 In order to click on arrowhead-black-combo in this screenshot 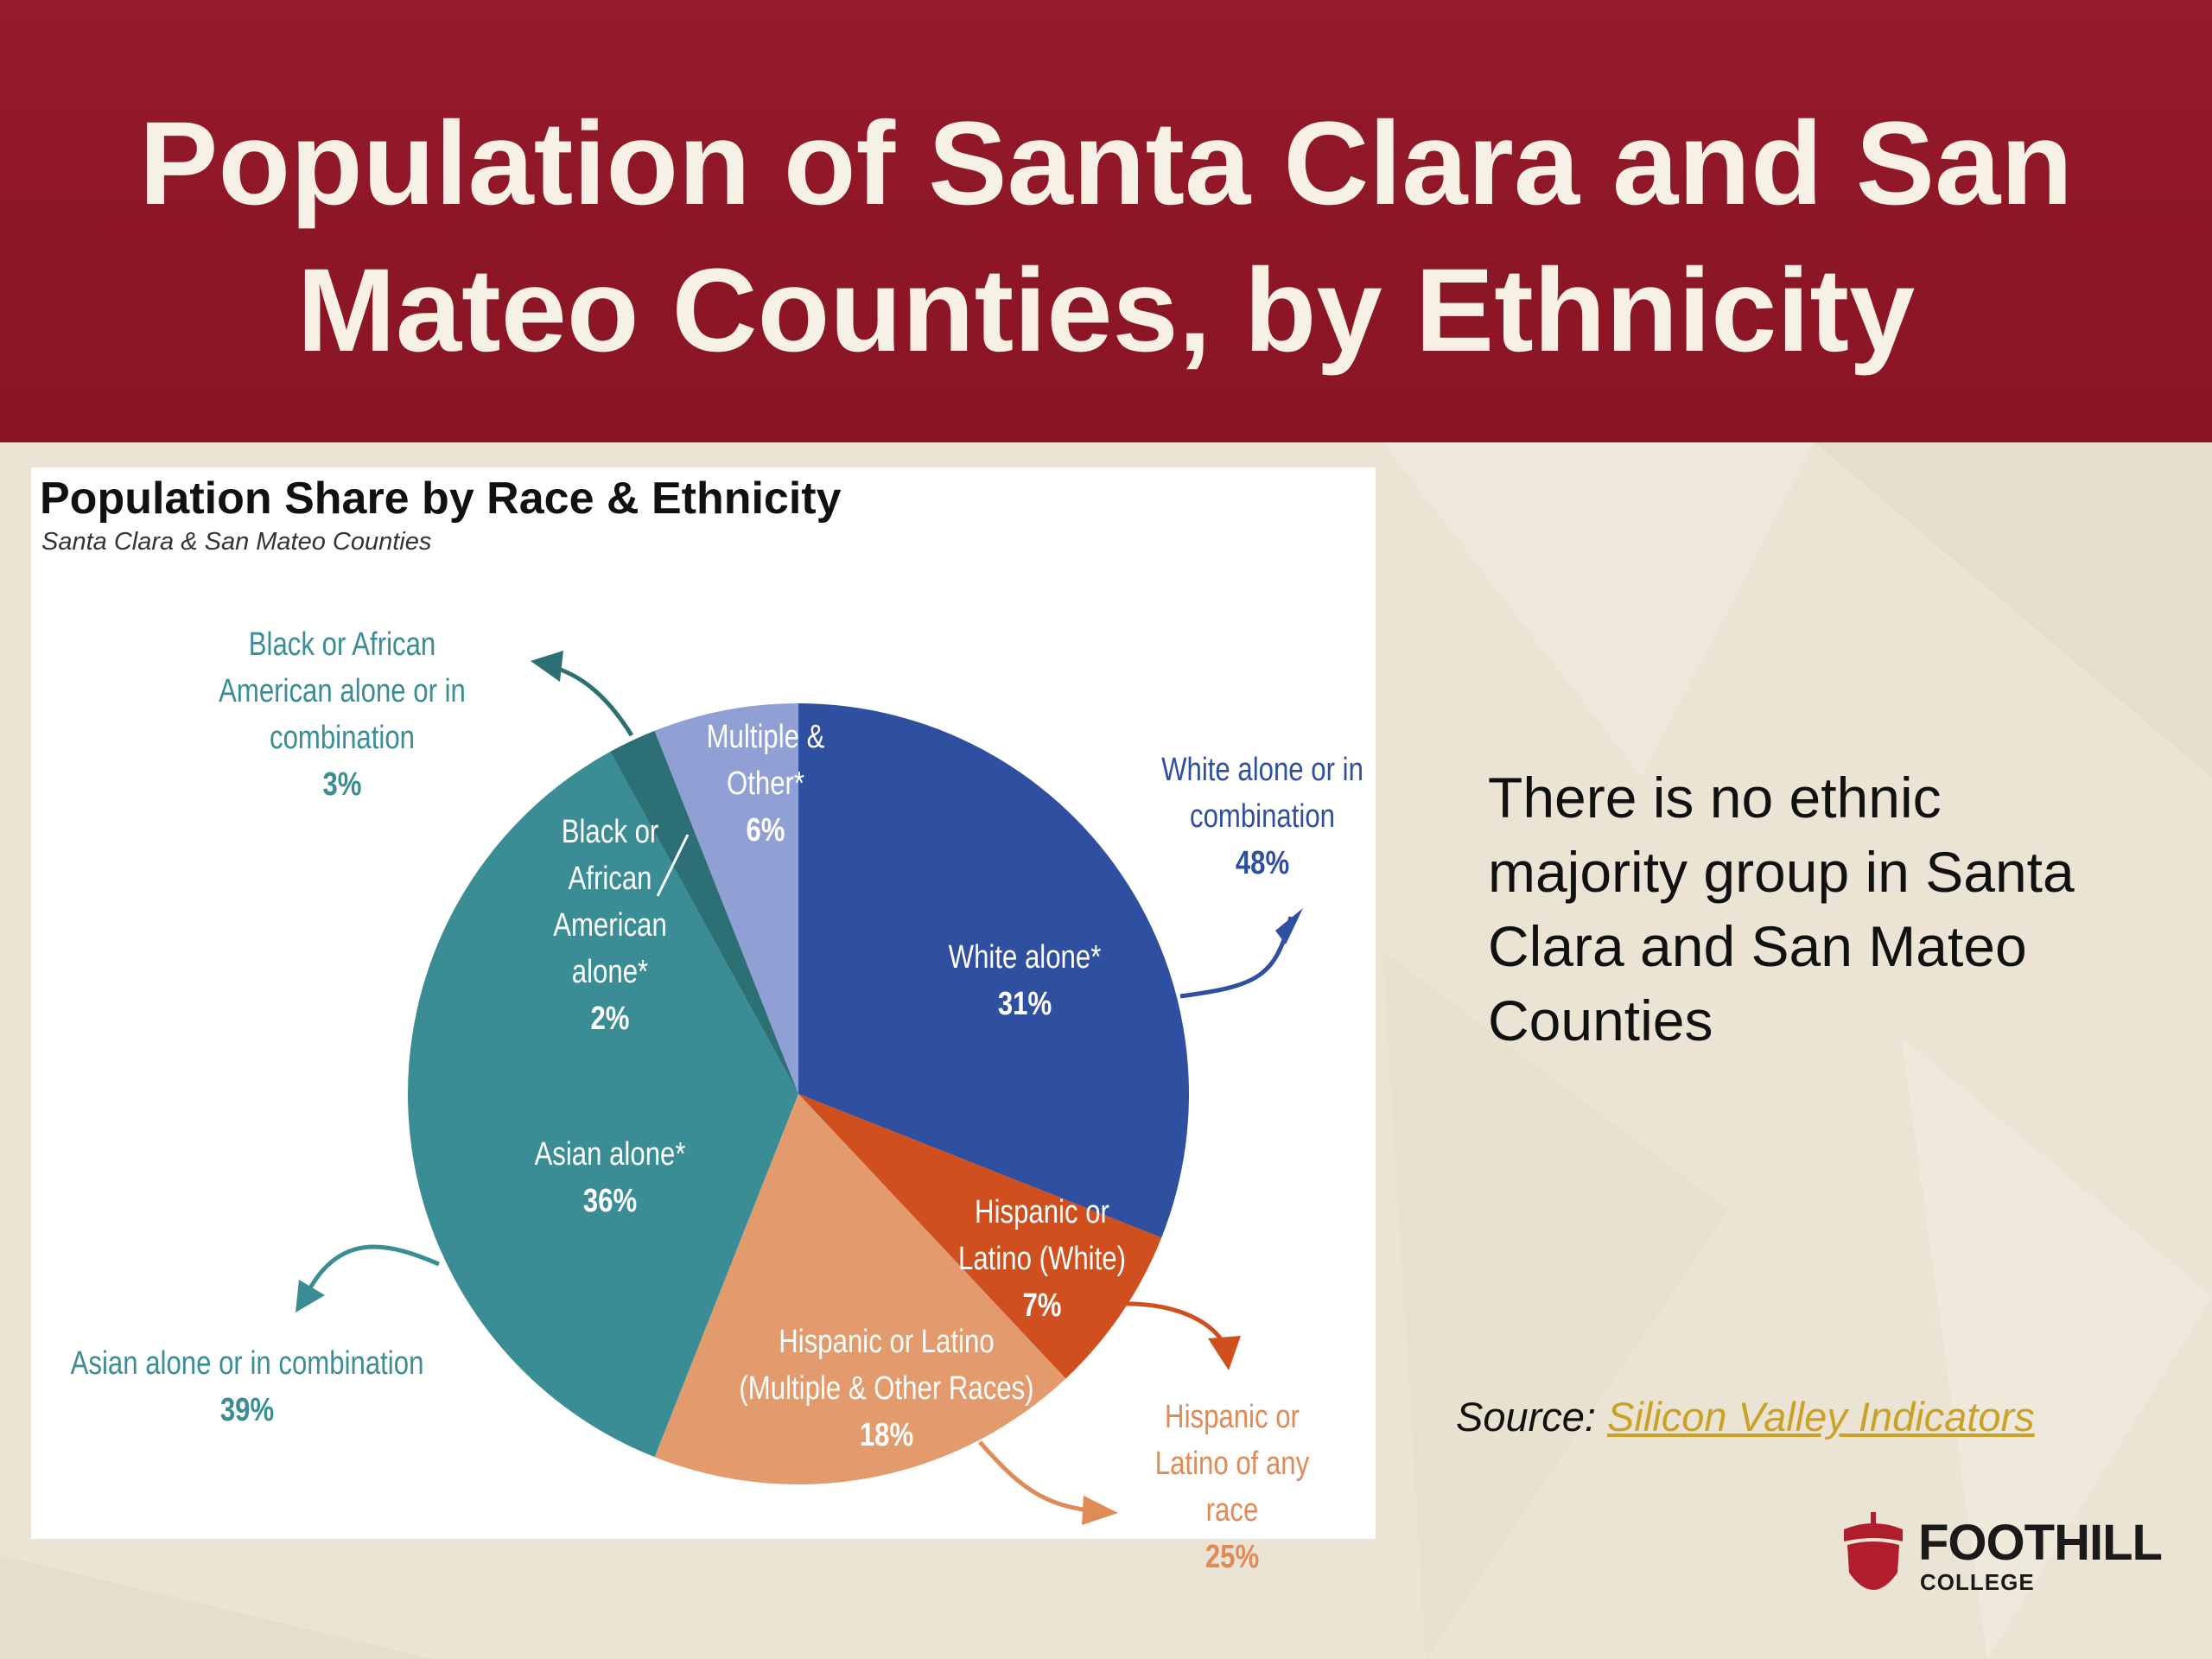, I will do `click(547, 666)`.